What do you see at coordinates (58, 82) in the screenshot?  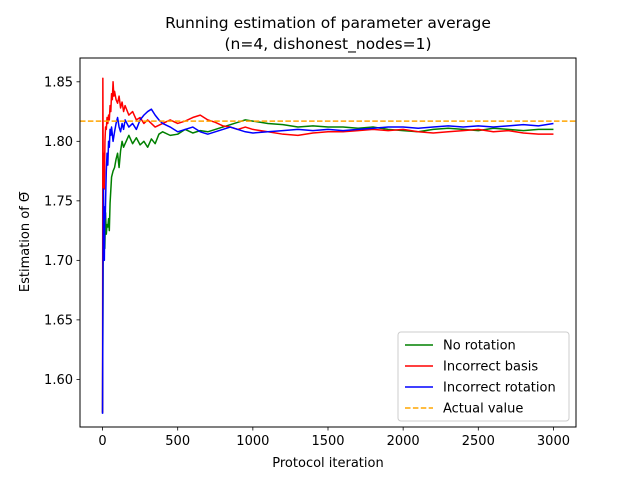 I see `y-tick-label: 1.85` at bounding box center [58, 82].